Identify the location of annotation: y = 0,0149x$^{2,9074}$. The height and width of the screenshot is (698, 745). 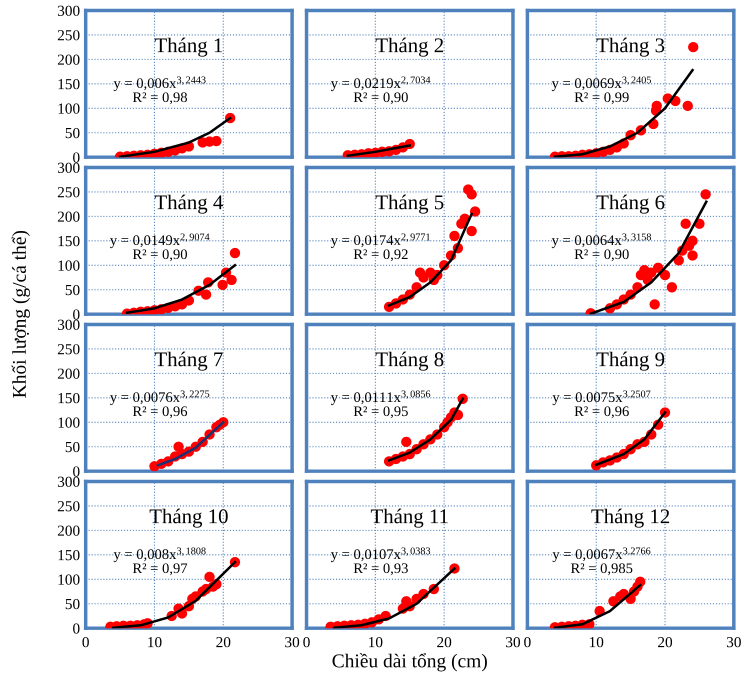
(160, 240).